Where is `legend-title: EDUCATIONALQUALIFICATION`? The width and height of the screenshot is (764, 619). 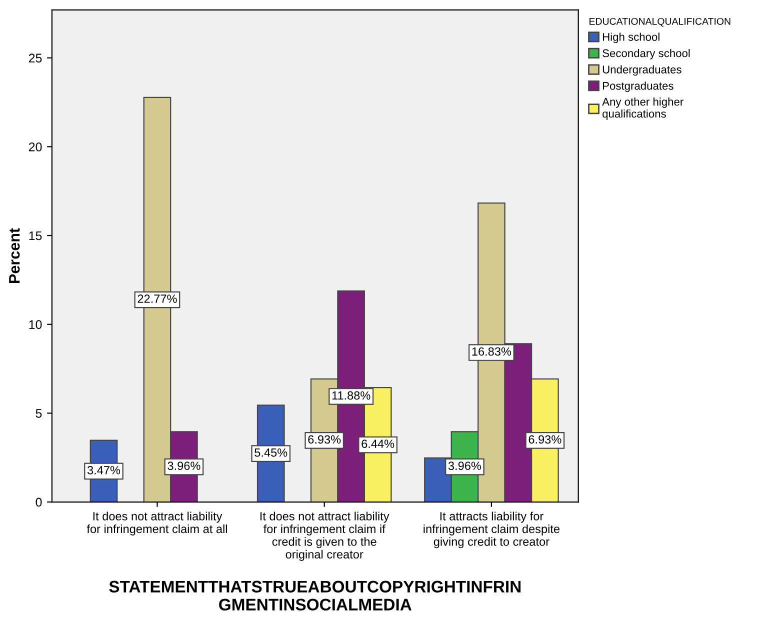
legend-title: EDUCATIONALQUALIFICATION is located at coordinates (660, 22).